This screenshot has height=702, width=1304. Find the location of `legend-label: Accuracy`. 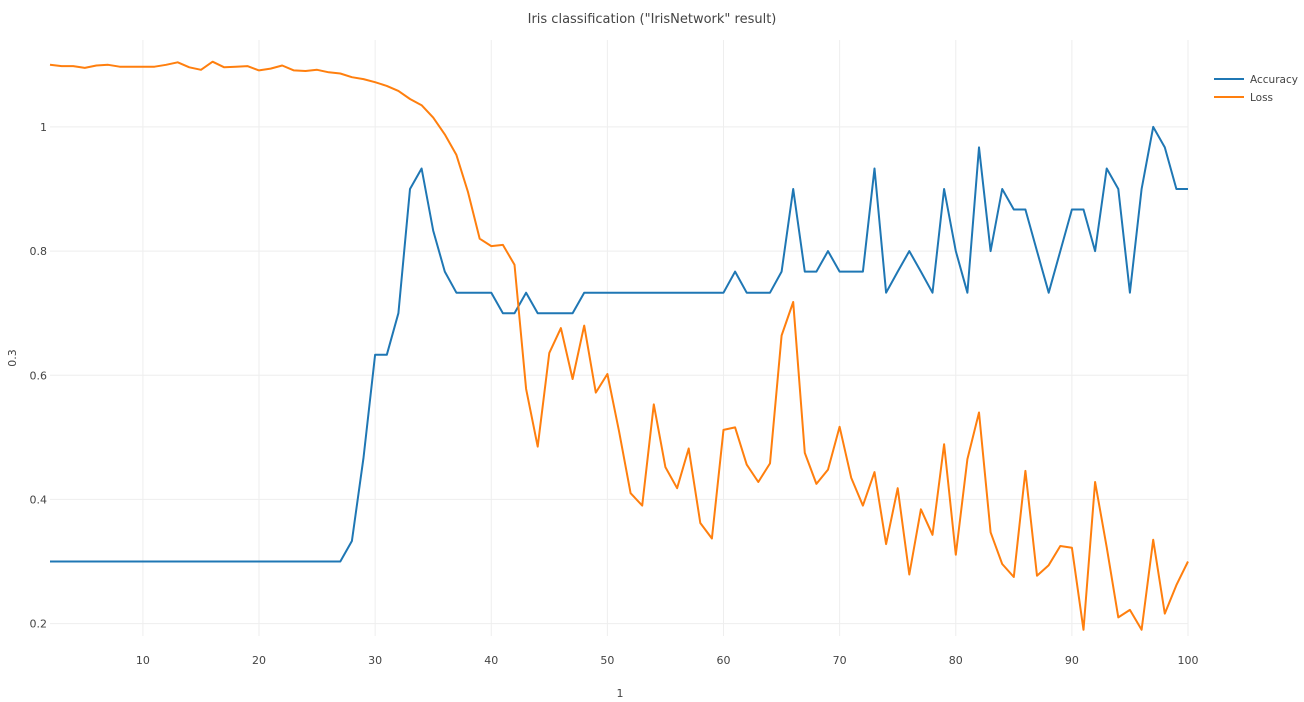

legend-label: Accuracy is located at coordinates (1274, 80).